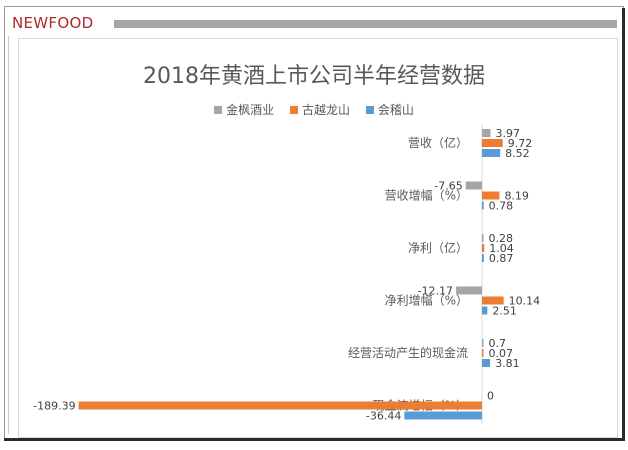 The image size is (628, 450). I want to click on frame-shadow-bottom, so click(314, 439).